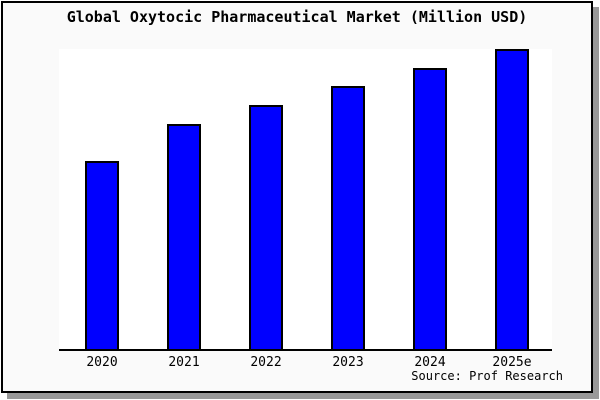  Describe the element at coordinates (266, 362) in the screenshot. I see `x-tick-label-2022: 2022` at that location.